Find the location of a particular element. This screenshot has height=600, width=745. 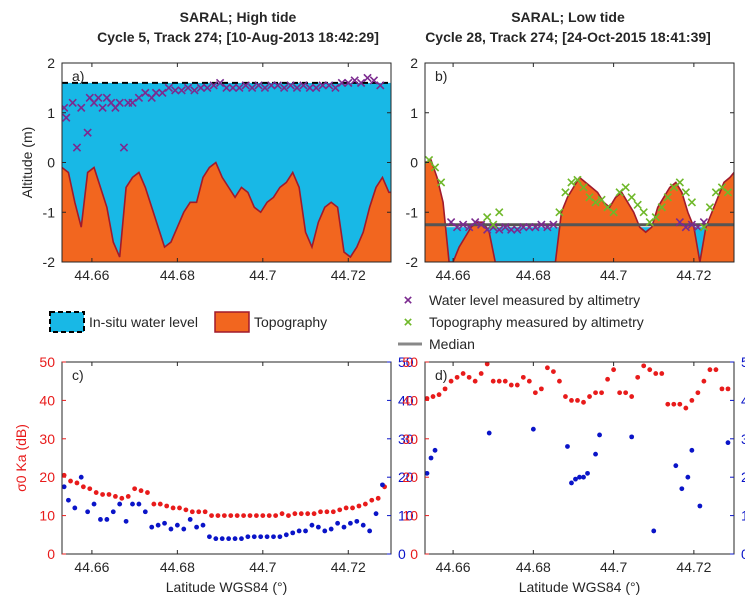

legend-wl-alt-marker: × is located at coordinates (408, 300).